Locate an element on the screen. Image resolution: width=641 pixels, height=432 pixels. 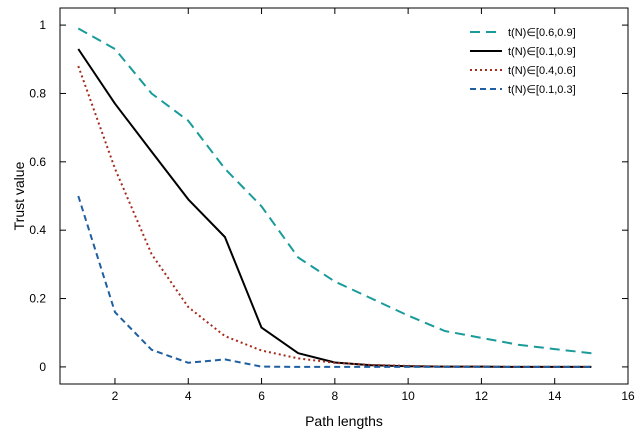
x-tick-label: 12 is located at coordinates (482, 396).